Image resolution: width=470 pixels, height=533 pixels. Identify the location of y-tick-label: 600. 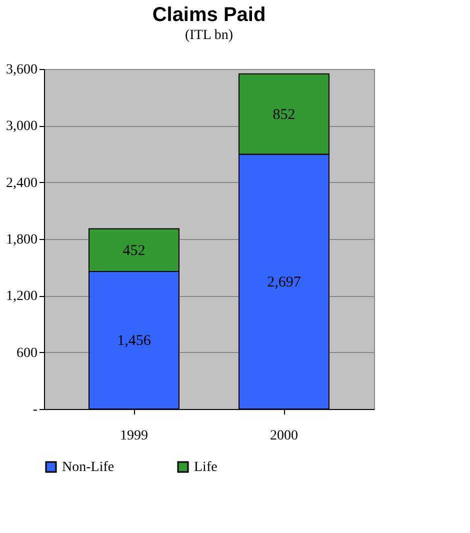
(27, 353).